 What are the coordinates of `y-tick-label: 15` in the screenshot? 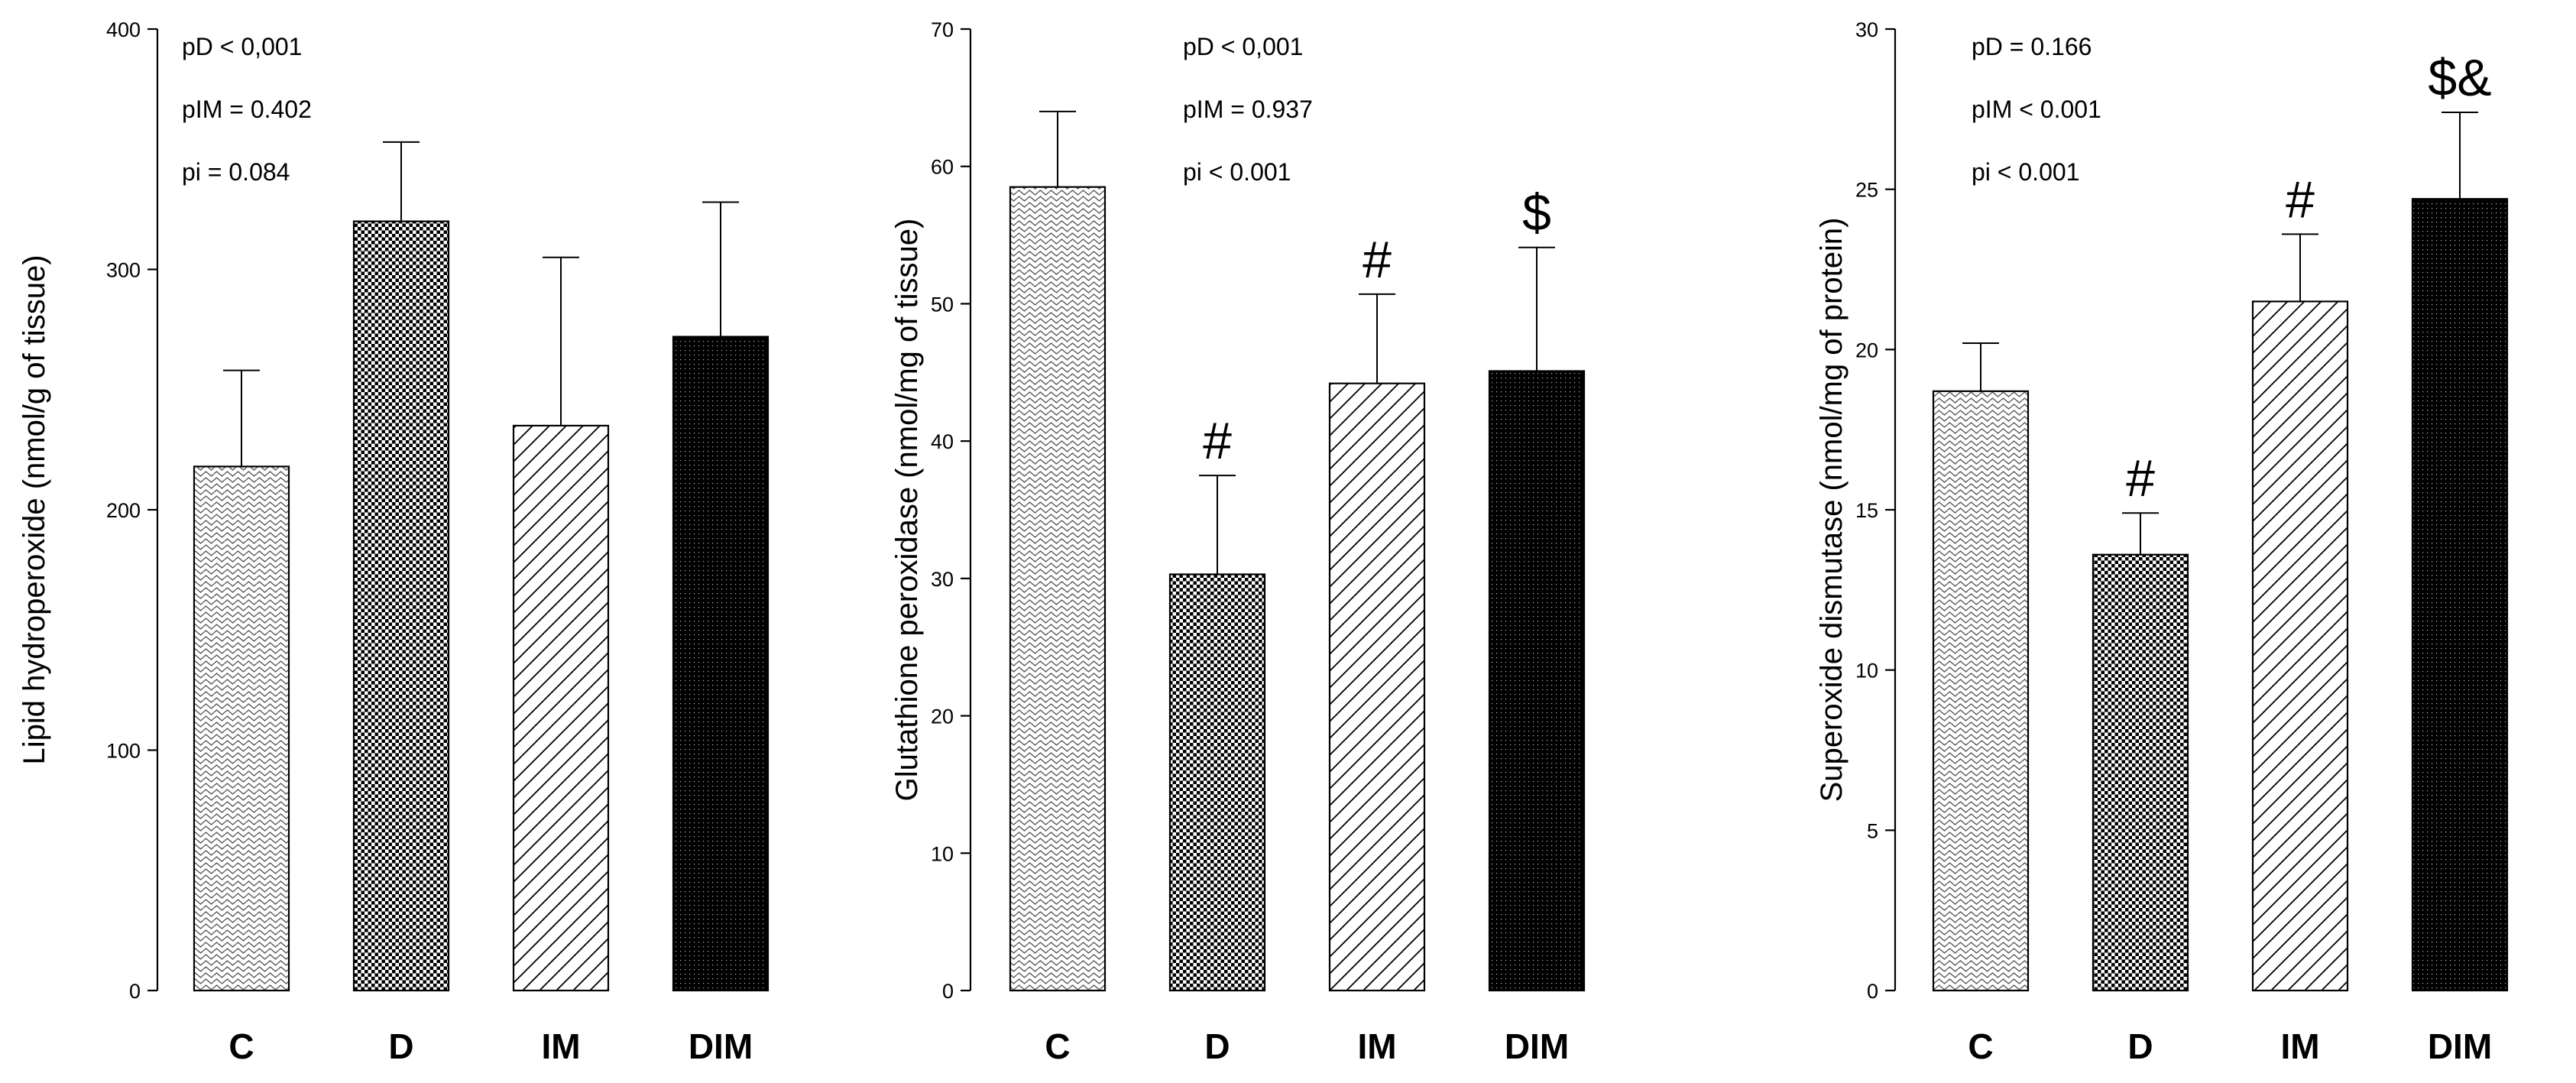 It's located at (1866, 510).